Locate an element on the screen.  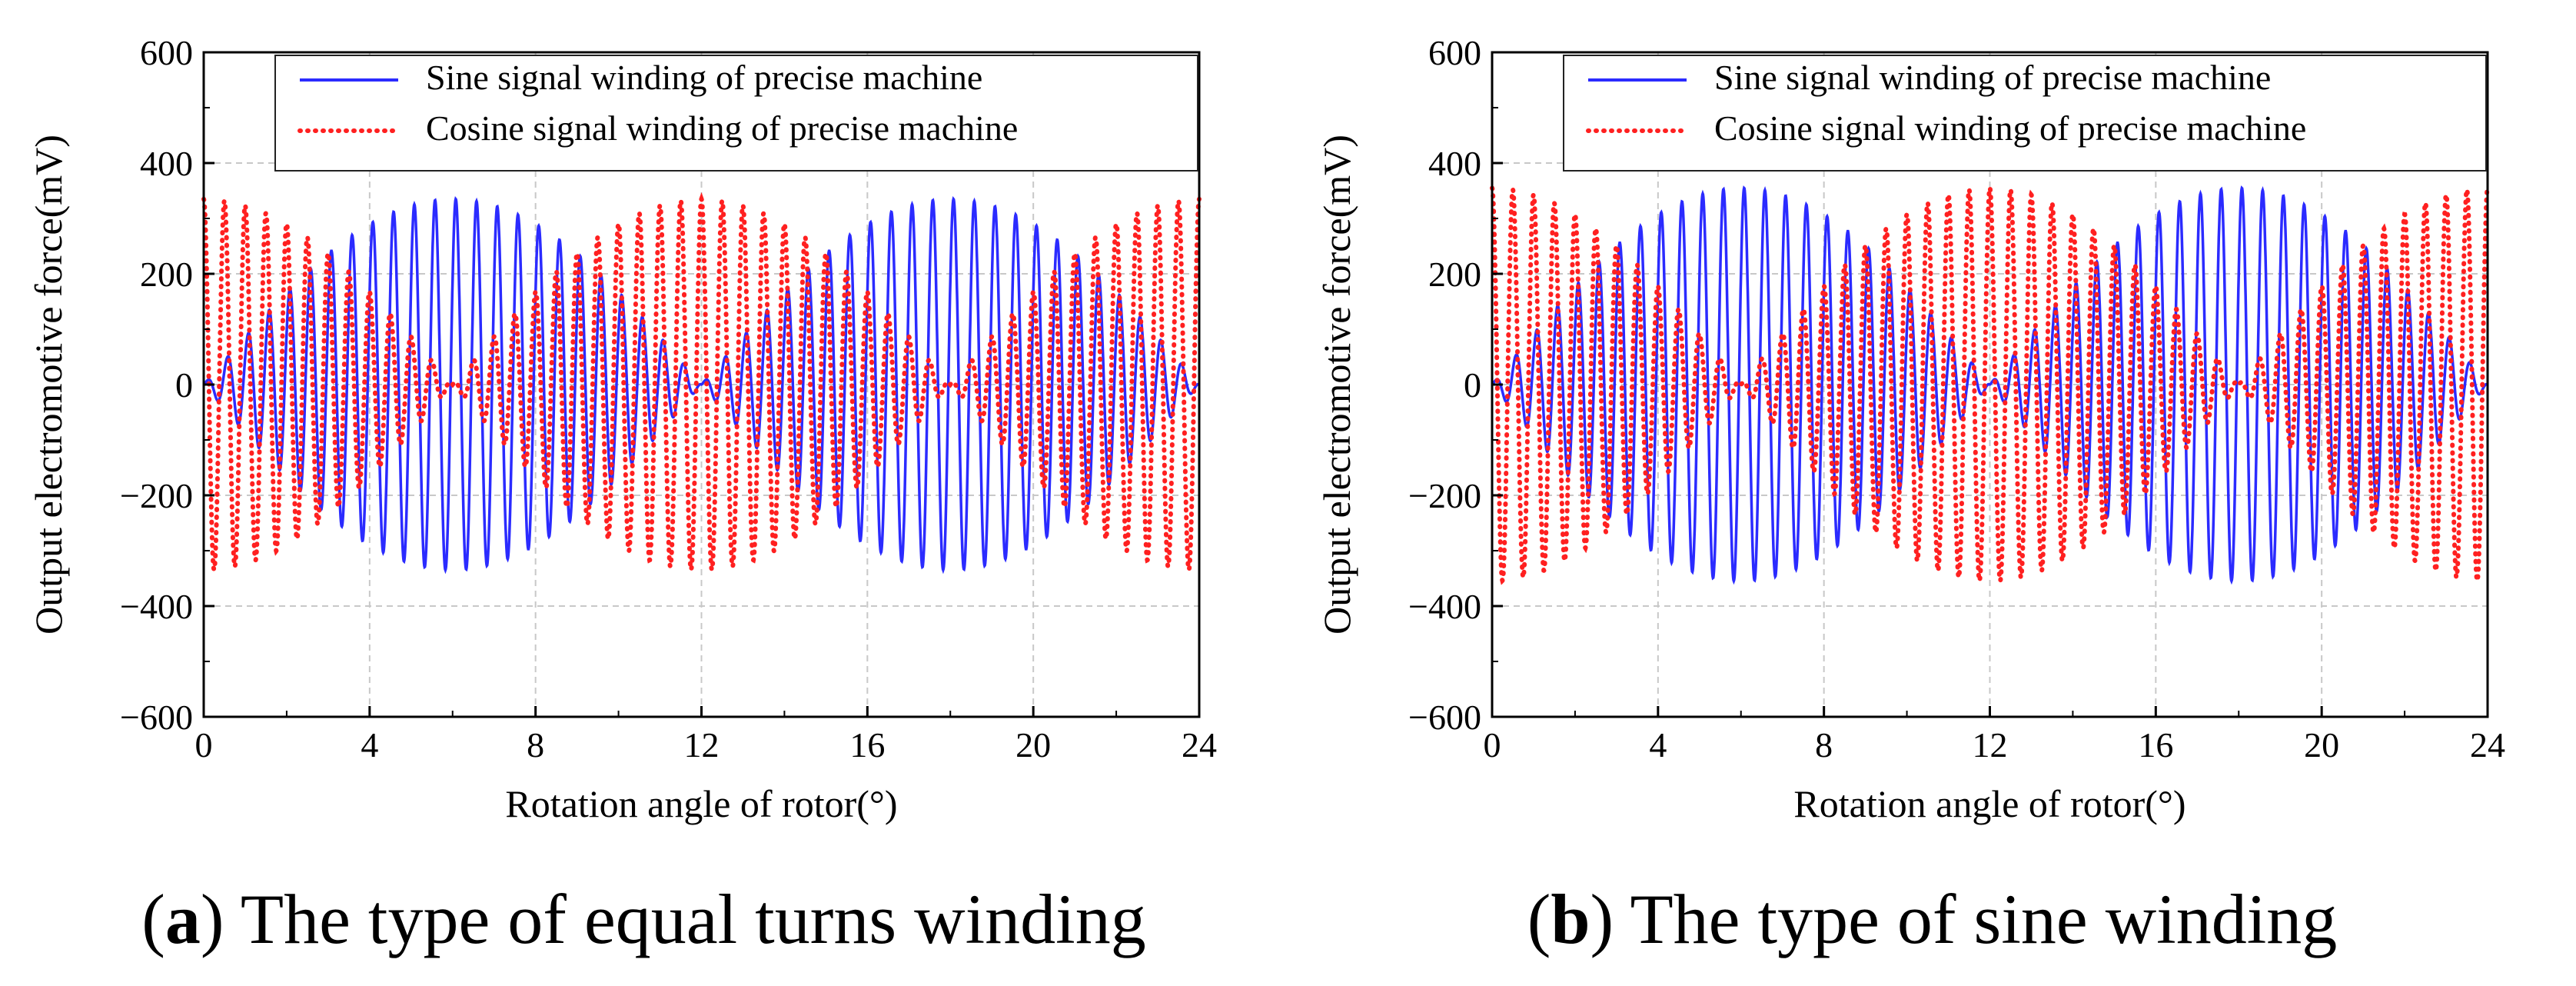
caption-a-letter: a is located at coordinates (183, 919).